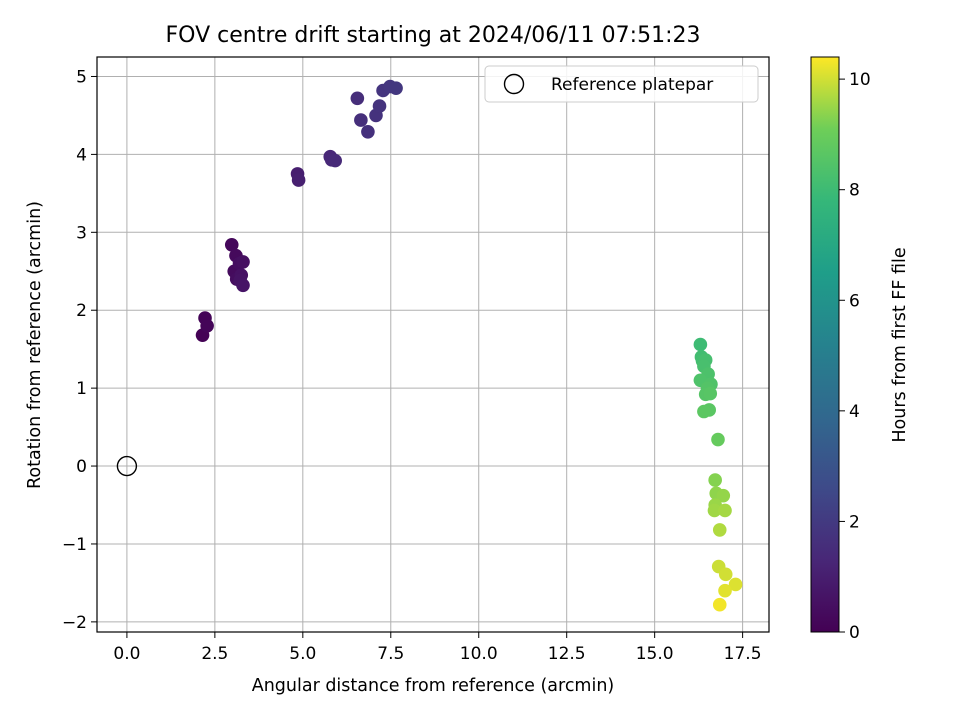  I want to click on legend: Reference platepar, so click(621, 84).